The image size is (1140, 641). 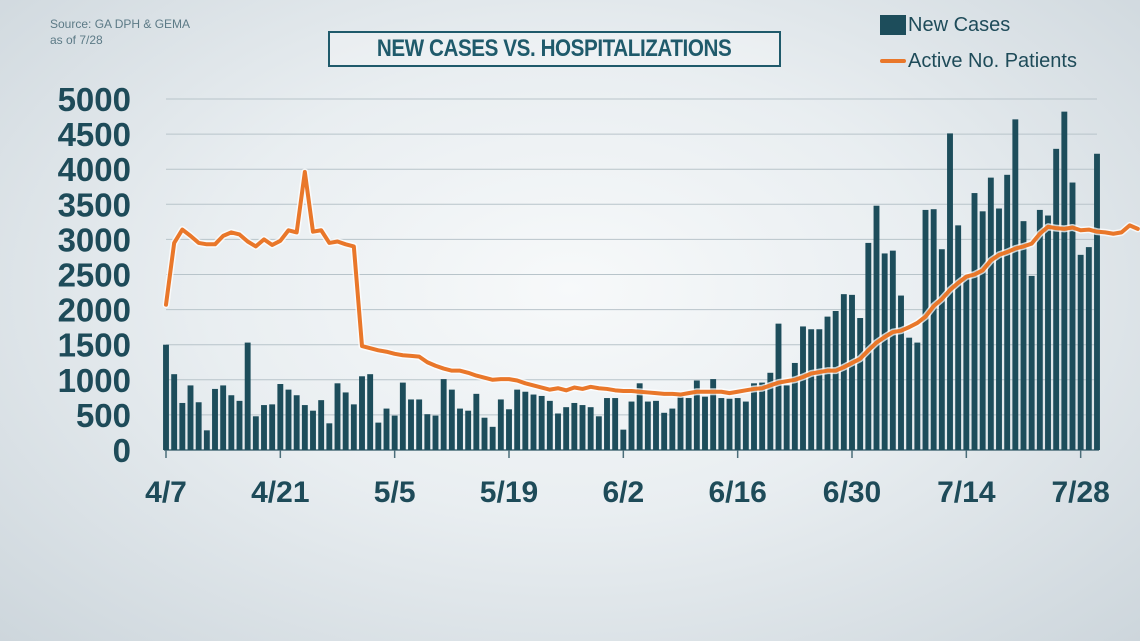 I want to click on y-tick-label: 500, so click(x=103, y=415).